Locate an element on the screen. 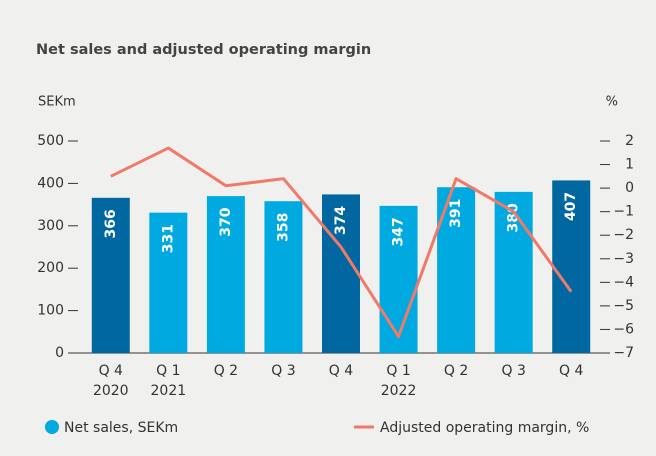 The height and width of the screenshot is (456, 656). legend-label: Net sales, SEKm is located at coordinates (121, 428).